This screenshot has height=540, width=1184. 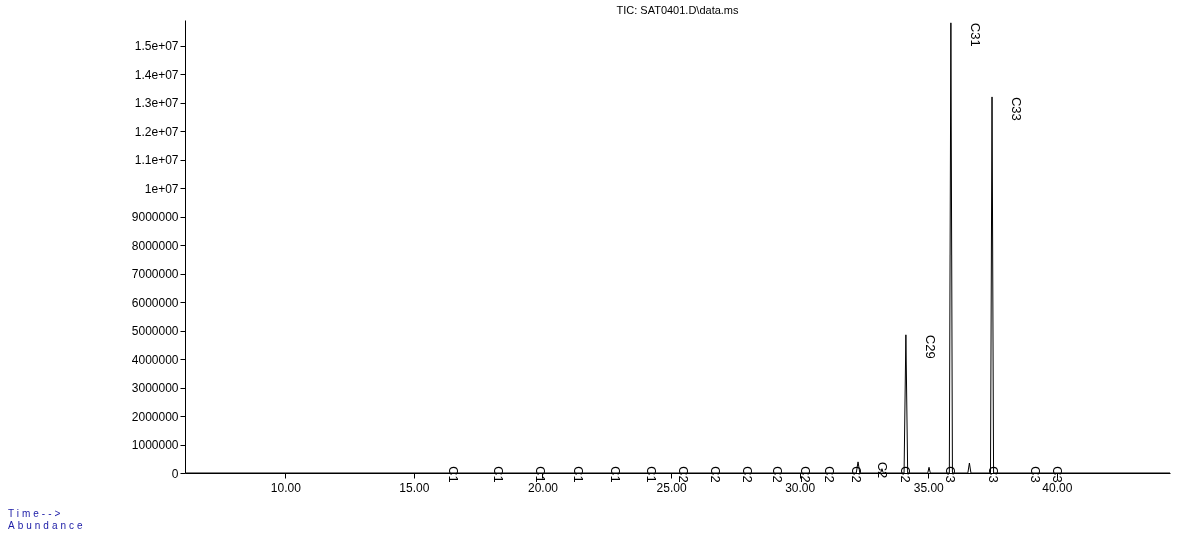 I want to click on y-tick-label: 1.5e+07, so click(x=156, y=46).